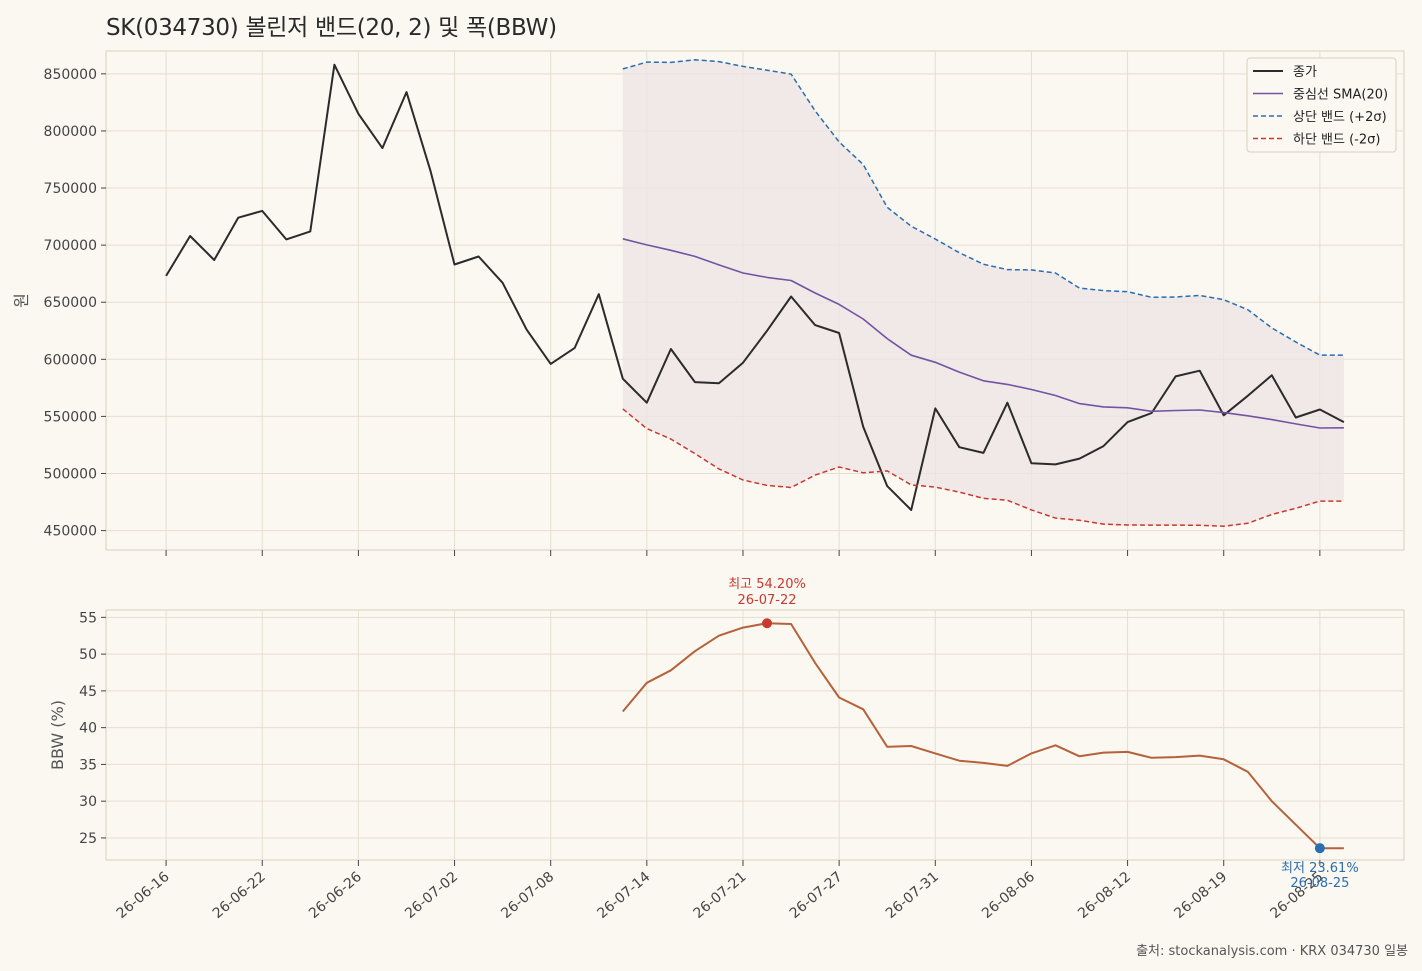  I want to click on bbw-line, so click(983, 736).